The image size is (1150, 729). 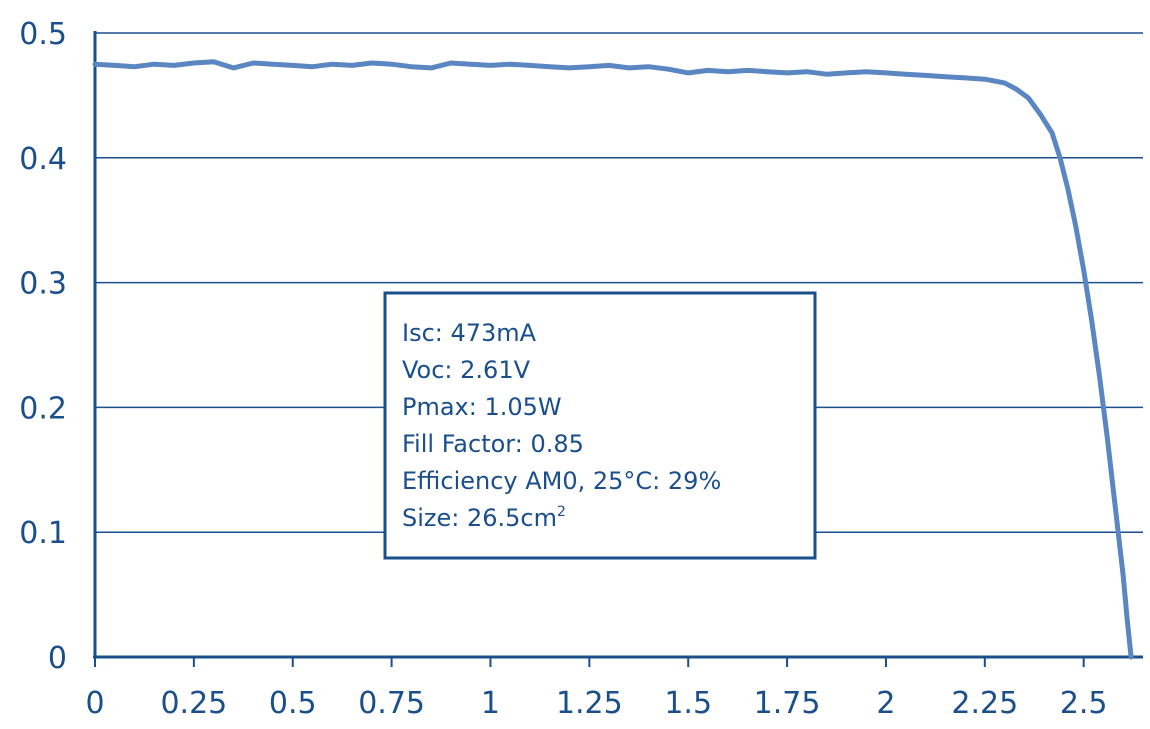 I want to click on info-fill-factor: Fill Factor: 0.85, so click(x=493, y=444).